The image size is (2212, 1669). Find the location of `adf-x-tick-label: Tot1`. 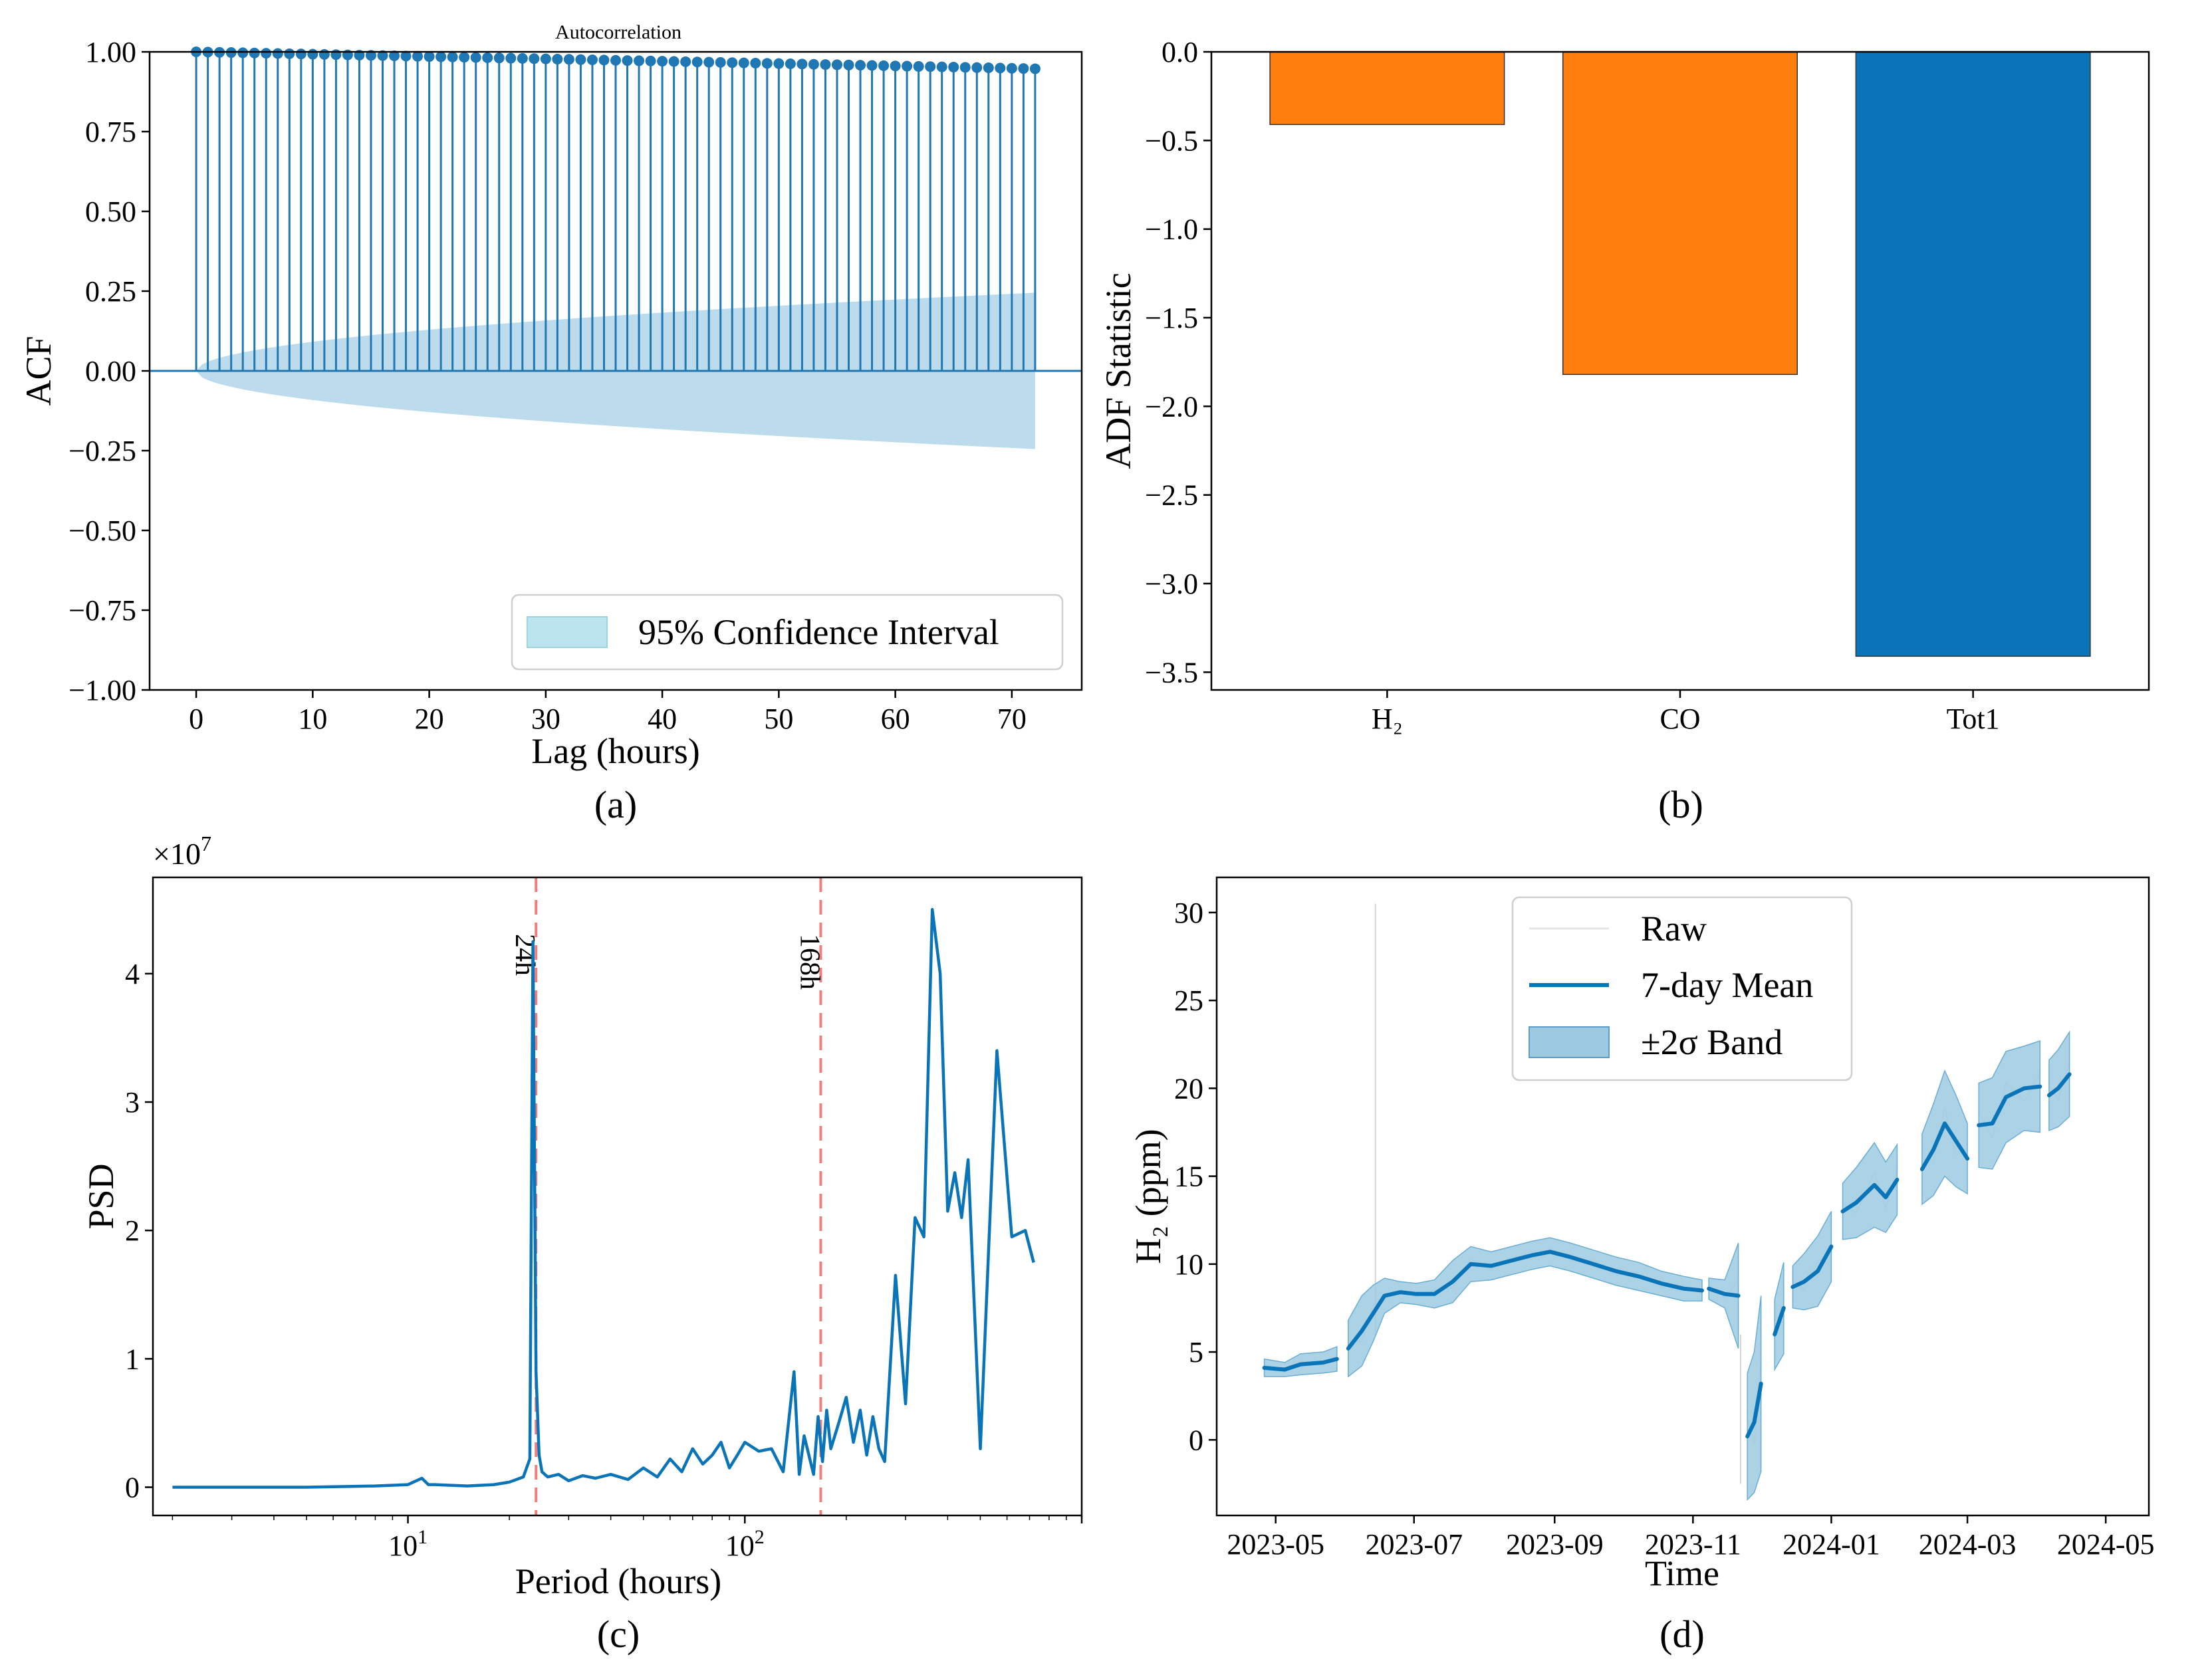

adf-x-tick-label: Tot1 is located at coordinates (1973, 719).